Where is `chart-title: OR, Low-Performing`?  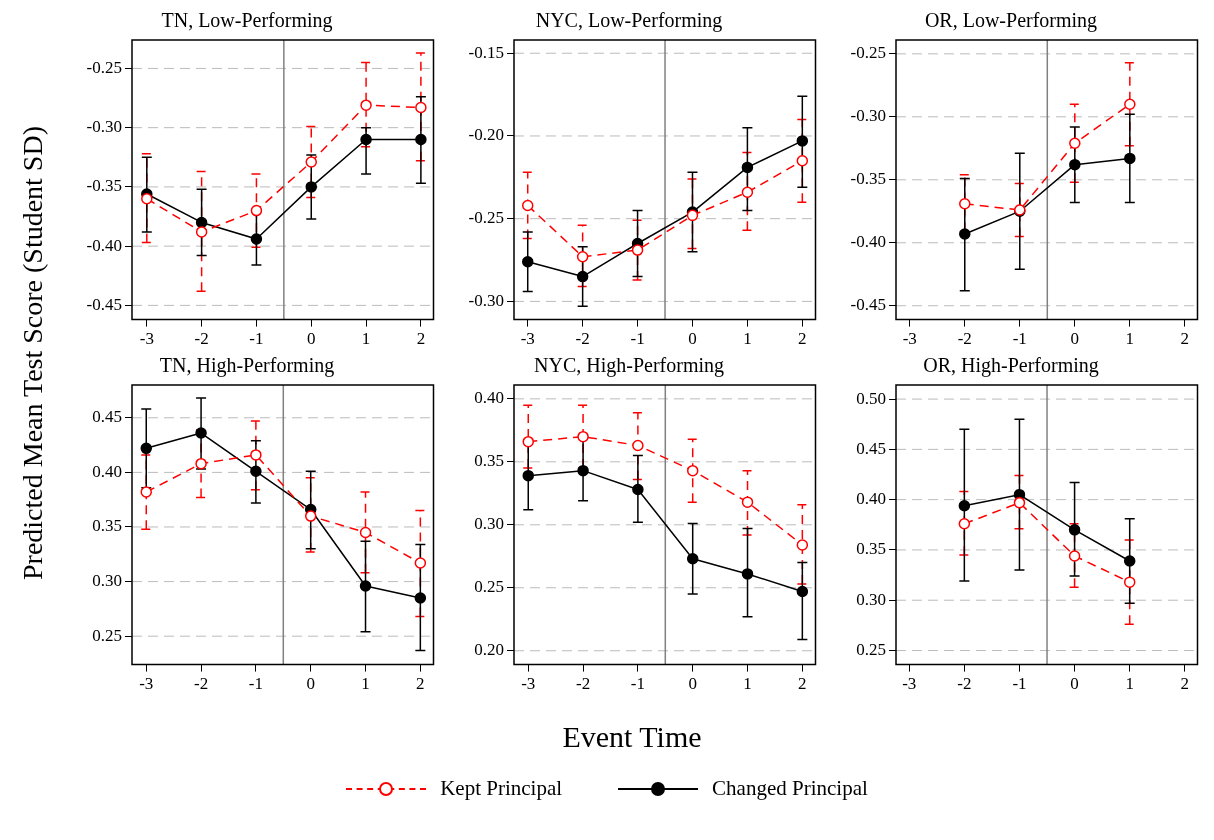 chart-title: OR, Low-Performing is located at coordinates (1011, 21).